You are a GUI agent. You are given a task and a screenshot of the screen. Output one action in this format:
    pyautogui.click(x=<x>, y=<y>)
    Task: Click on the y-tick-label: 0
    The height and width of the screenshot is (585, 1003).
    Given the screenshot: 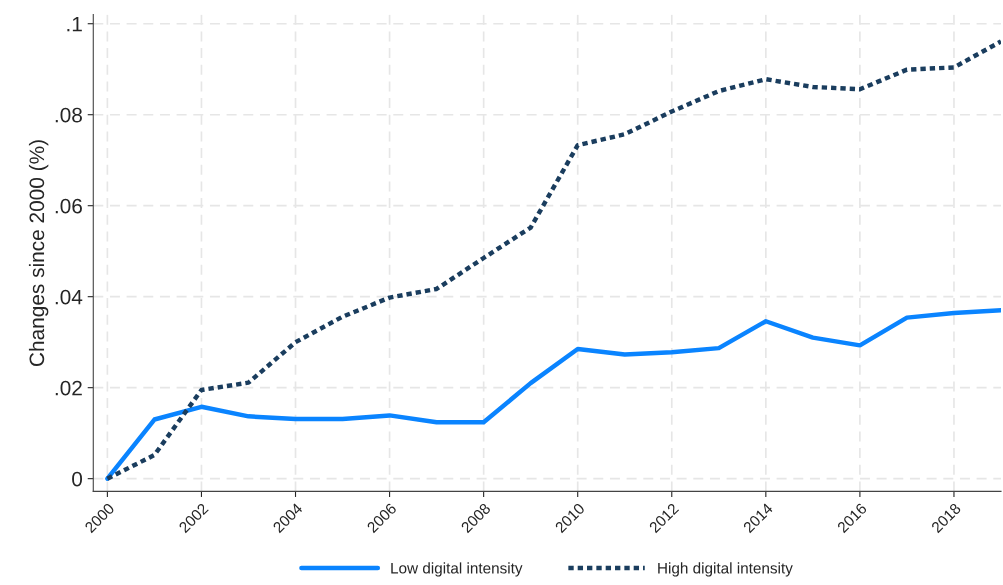 What is the action you would take?
    pyautogui.click(x=77, y=479)
    